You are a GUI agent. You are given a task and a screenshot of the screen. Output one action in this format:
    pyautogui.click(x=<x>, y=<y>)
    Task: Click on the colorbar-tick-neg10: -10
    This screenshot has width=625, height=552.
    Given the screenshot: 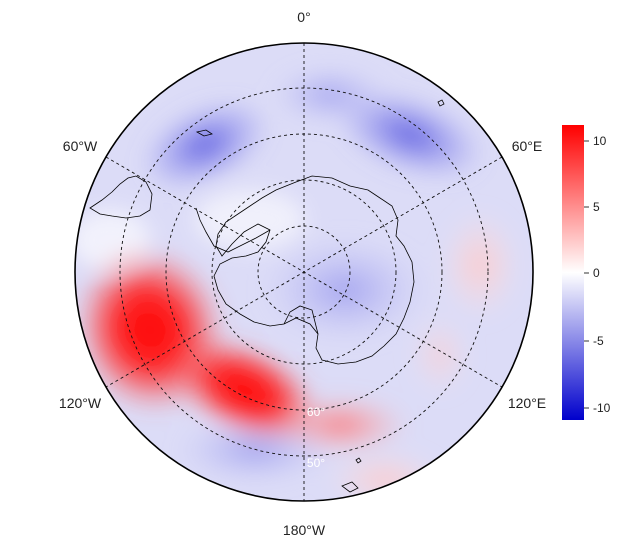 What is the action you would take?
    pyautogui.click(x=602, y=408)
    